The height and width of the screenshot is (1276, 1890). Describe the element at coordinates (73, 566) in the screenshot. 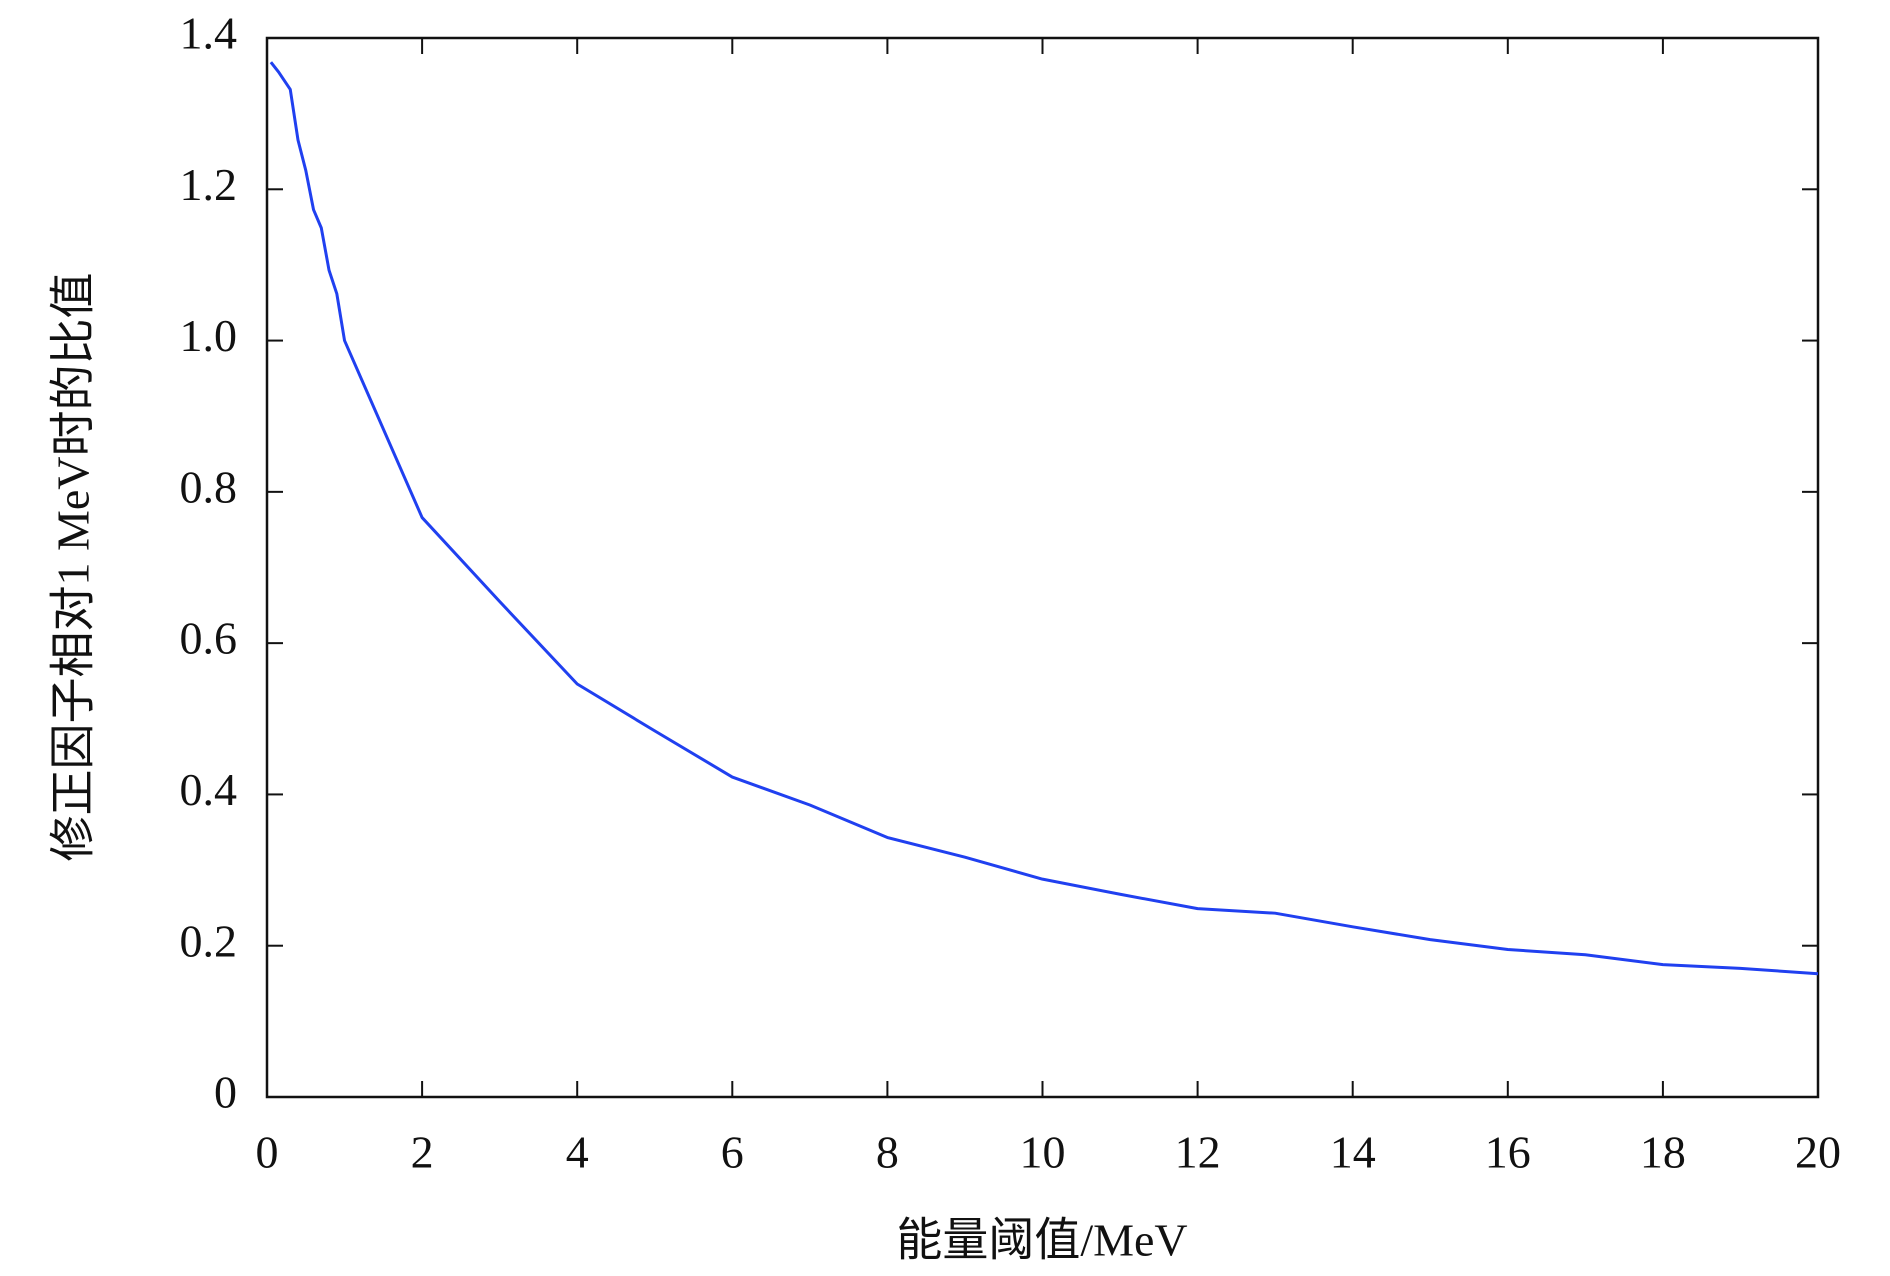

I see `y-axis-label: 修正因子相对1 MeV时的比值` at that location.